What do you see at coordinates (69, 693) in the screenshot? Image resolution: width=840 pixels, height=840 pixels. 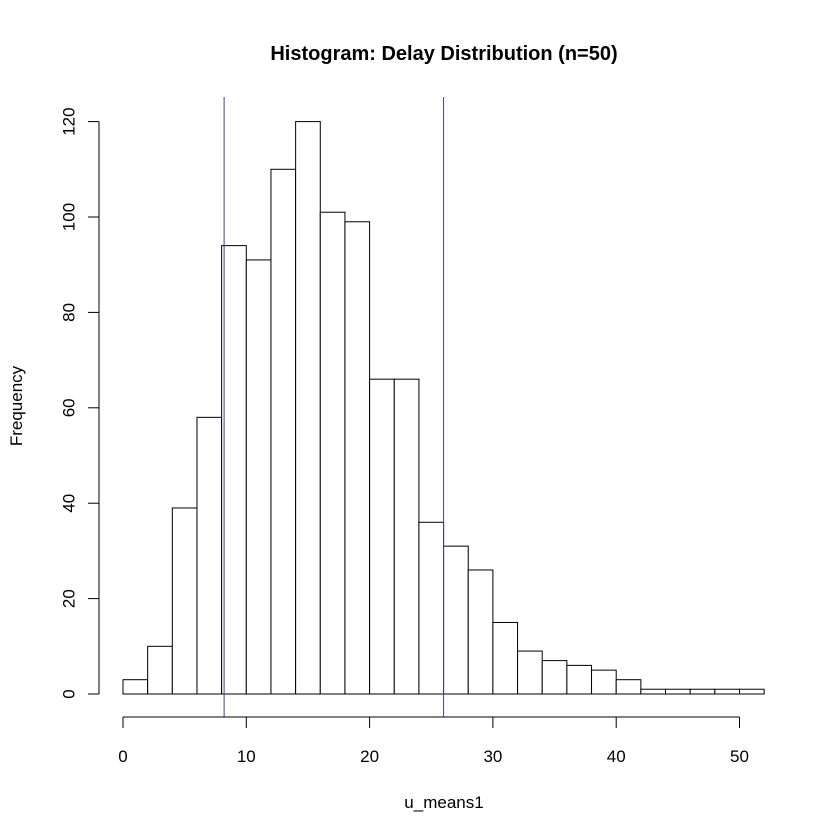 I see `y-tick-label: 0` at bounding box center [69, 693].